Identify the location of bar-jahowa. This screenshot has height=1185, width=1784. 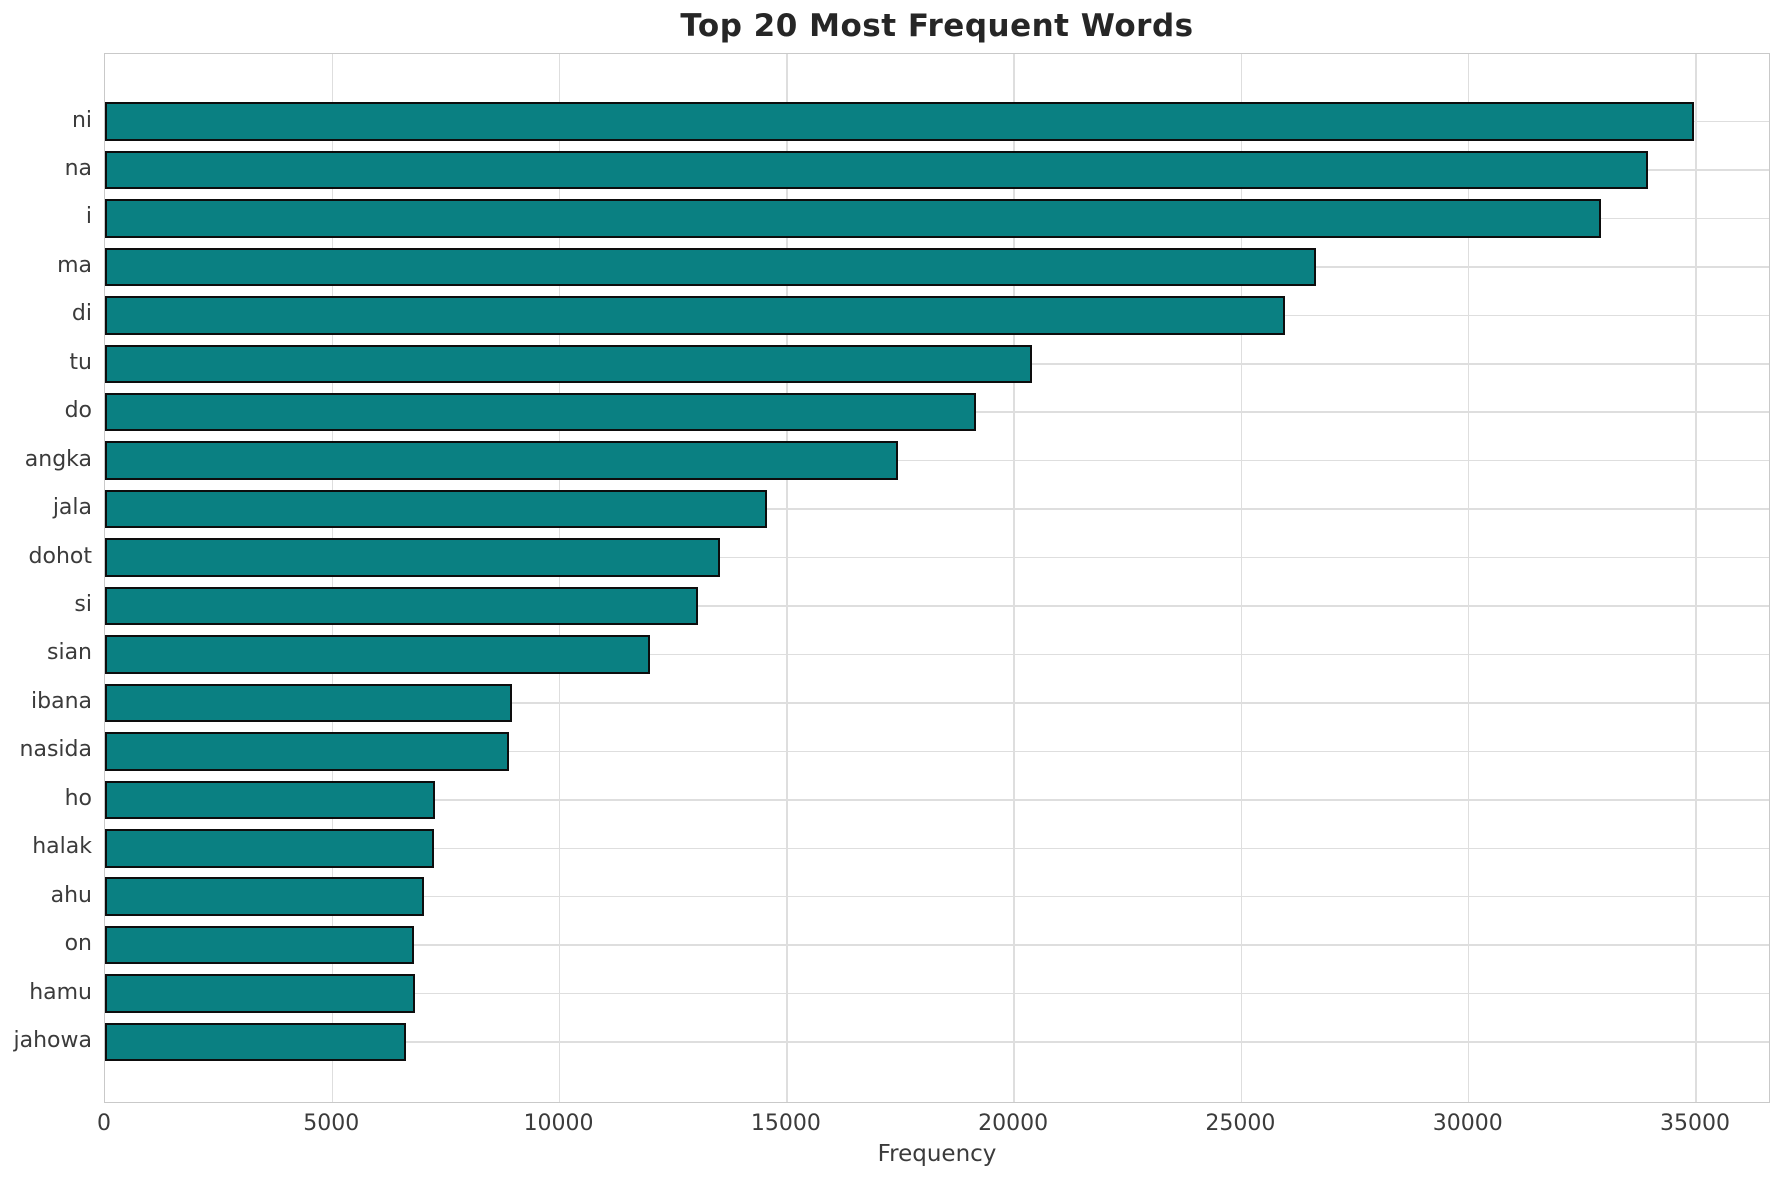
(256, 1042).